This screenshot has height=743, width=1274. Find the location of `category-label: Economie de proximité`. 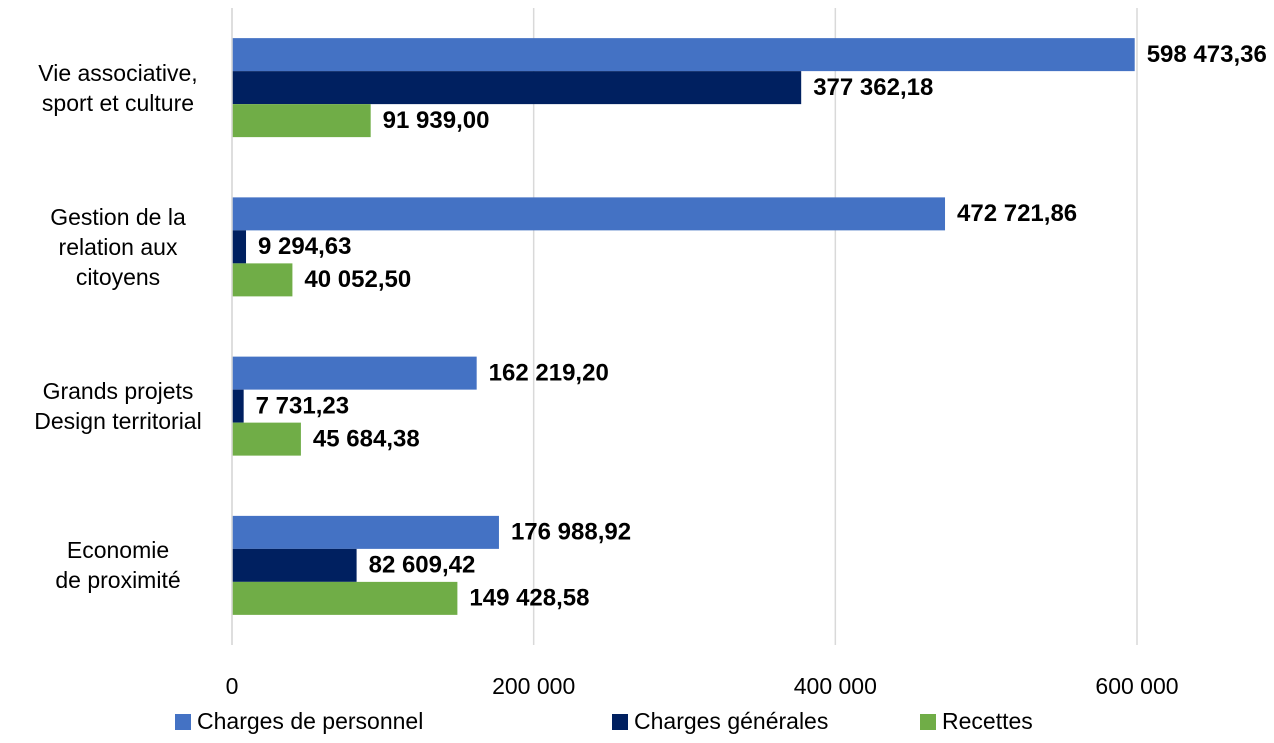

category-label: Economie de proximité is located at coordinates (118, 565).